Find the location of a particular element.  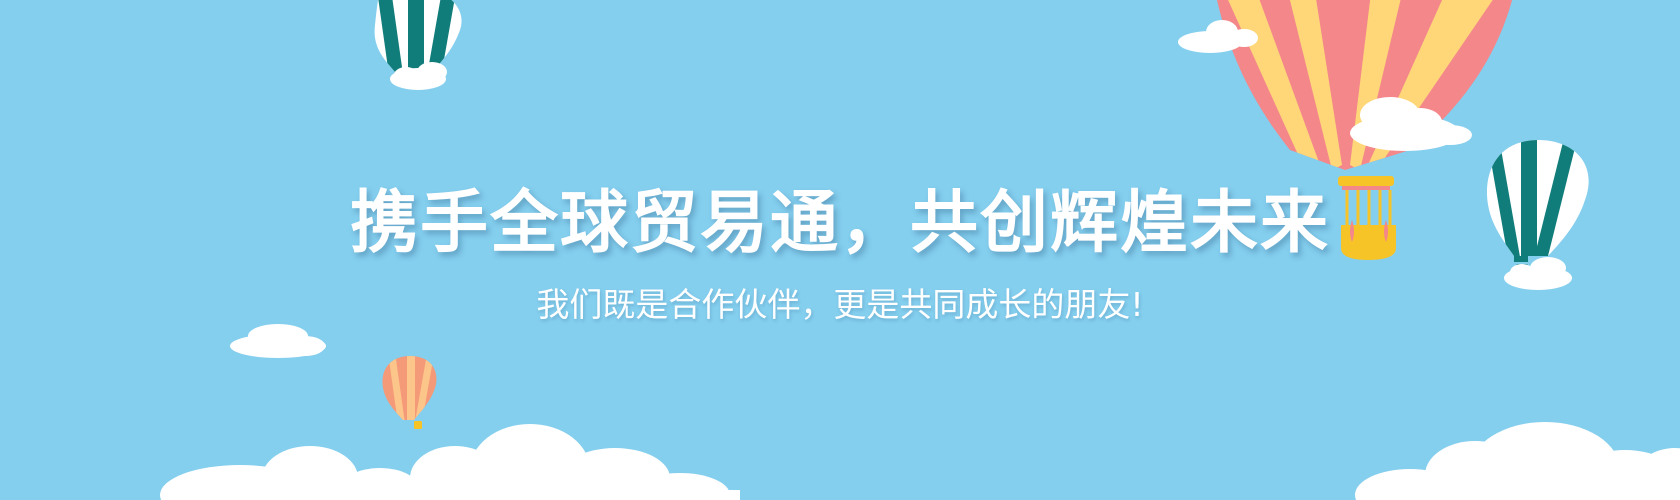

balloon-teal-top-icon is located at coordinates (418, 40).